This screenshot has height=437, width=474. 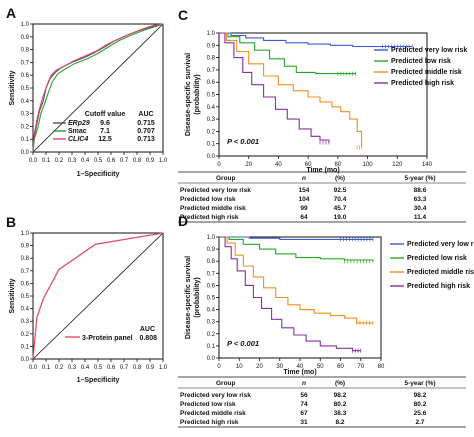 What do you see at coordinates (215, 190) in the screenshot?
I see `table-cell: Predicted very low risk` at bounding box center [215, 190].